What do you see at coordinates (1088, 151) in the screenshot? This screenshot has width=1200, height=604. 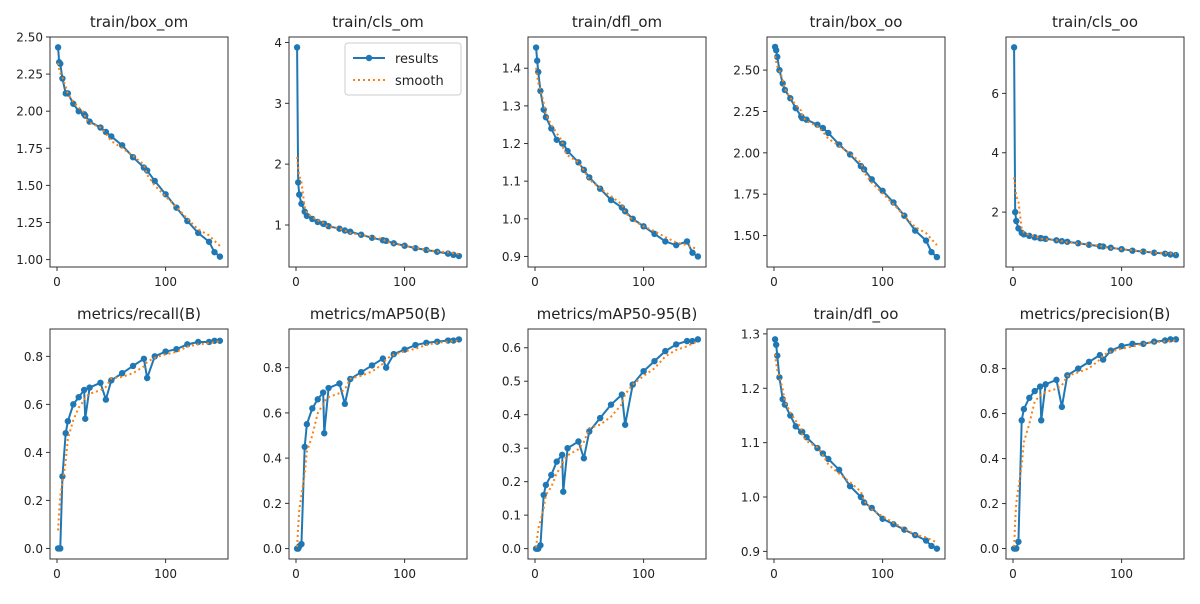 I see `subplot-5: train/cls_oo 0 100 2 4 6` at bounding box center [1088, 151].